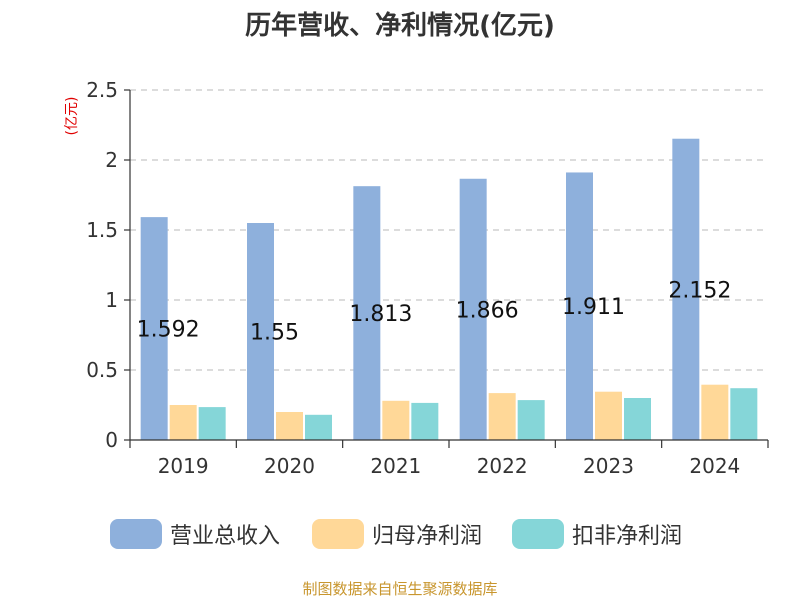 This screenshot has width=800, height=604. I want to click on y-tick-label: 1.5, so click(102, 230).